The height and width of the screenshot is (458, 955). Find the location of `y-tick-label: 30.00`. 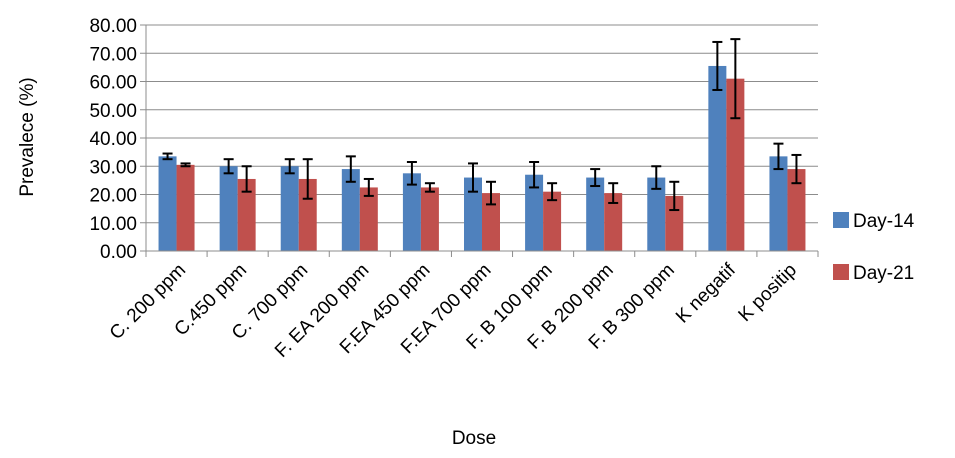

y-tick-label: 30.00 is located at coordinates (113, 167).